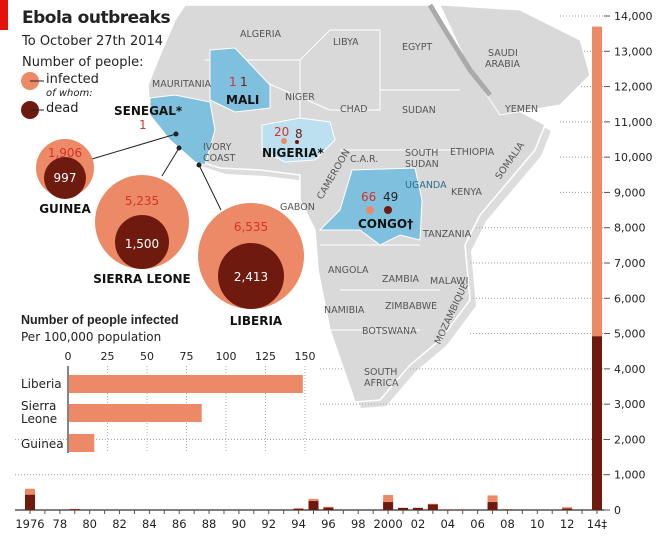 Image resolution: width=660 pixels, height=540 pixels. Describe the element at coordinates (135, 413) in the screenshot. I see `hbar-bar-sierra-leone` at that location.